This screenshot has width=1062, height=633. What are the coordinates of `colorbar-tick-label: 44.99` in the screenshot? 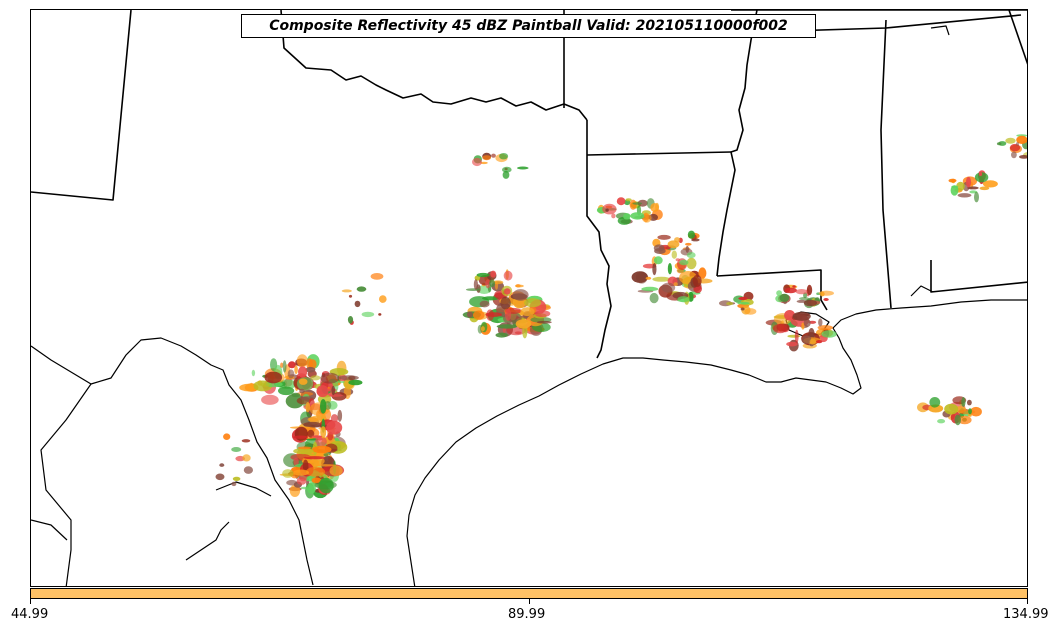 It's located at (30, 614).